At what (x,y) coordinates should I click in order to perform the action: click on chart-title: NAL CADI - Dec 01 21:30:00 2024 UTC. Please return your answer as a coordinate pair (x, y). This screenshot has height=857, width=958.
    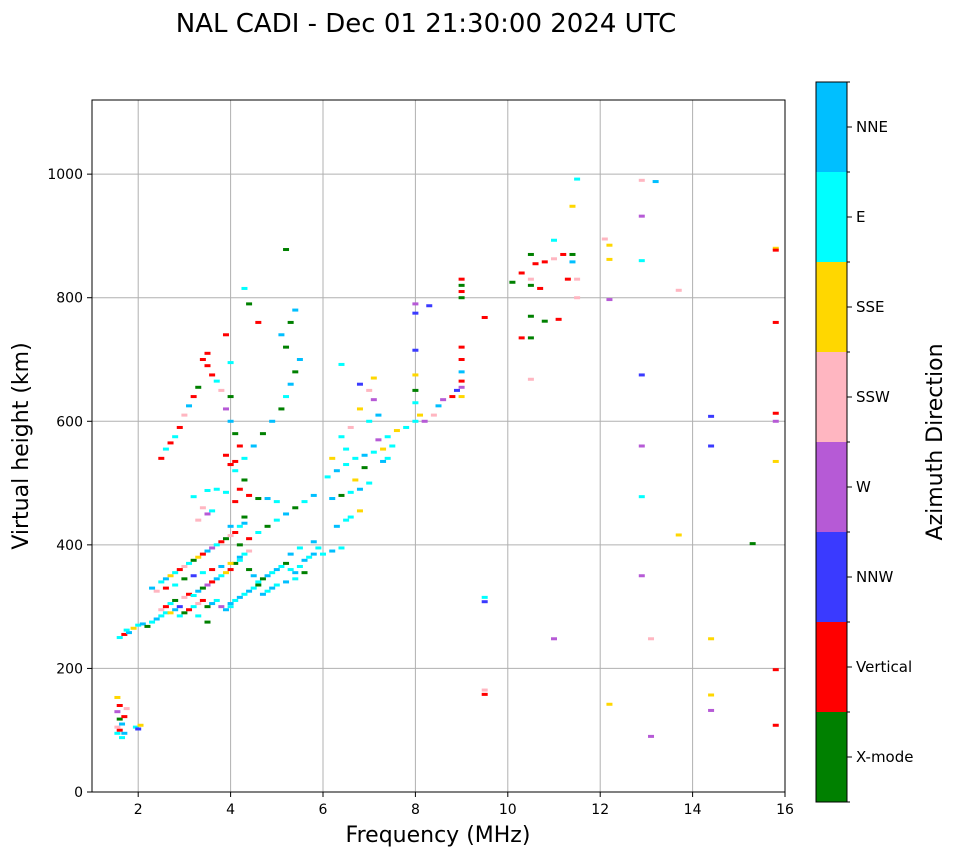
    Looking at the image, I should click on (426, 24).